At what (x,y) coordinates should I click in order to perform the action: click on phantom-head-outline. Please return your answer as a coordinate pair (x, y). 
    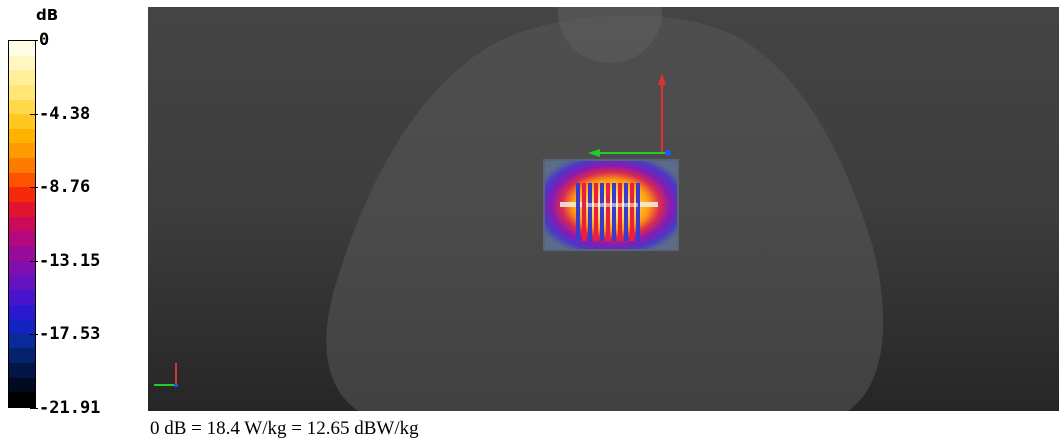
    Looking at the image, I should click on (610, 35).